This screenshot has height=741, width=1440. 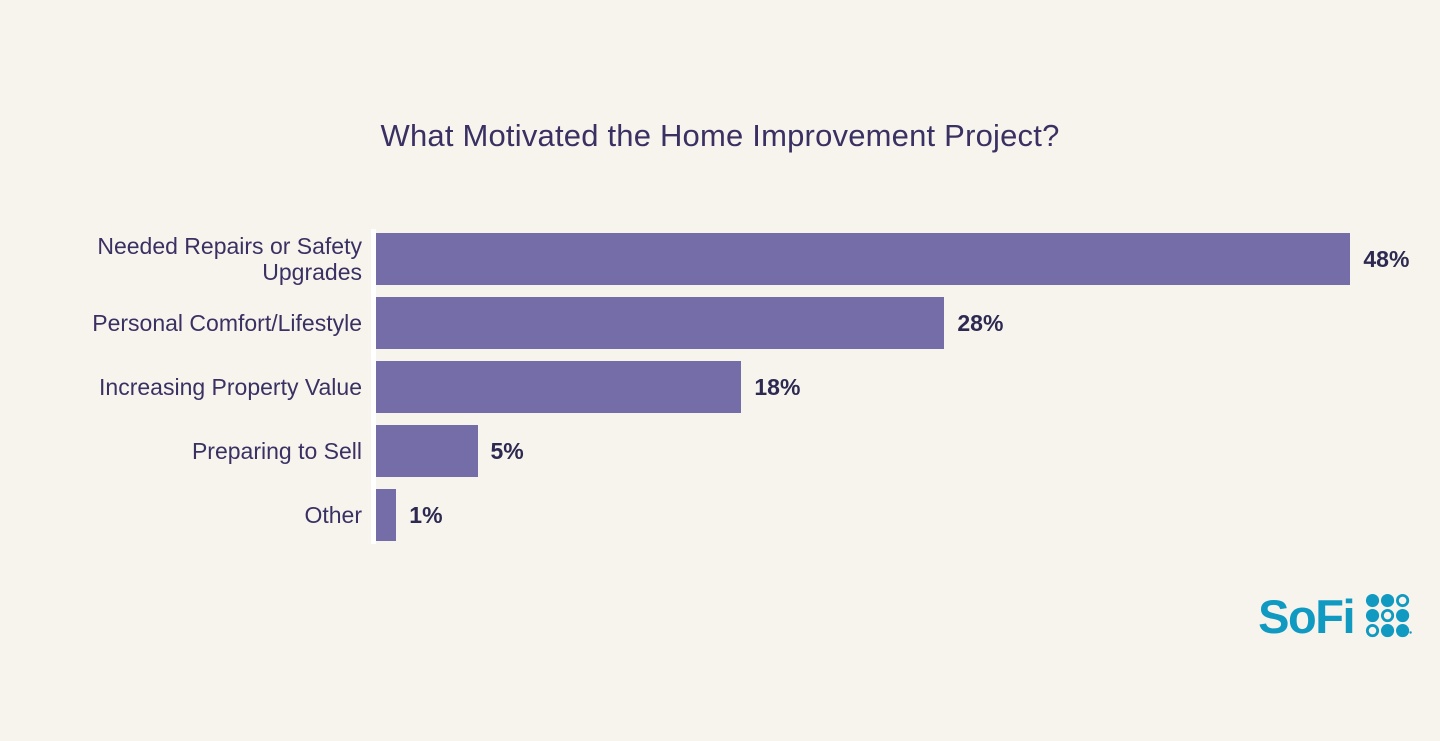 I want to click on category-label: Increasing Property Value, so click(x=230, y=387).